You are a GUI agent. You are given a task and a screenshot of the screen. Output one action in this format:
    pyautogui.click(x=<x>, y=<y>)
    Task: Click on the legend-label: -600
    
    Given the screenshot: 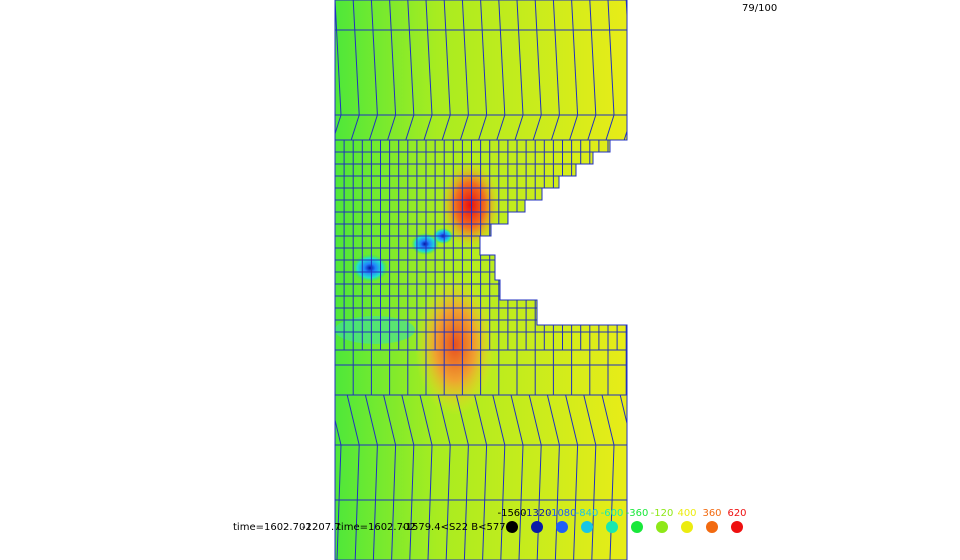 What is the action you would take?
    pyautogui.click(x=612, y=513)
    